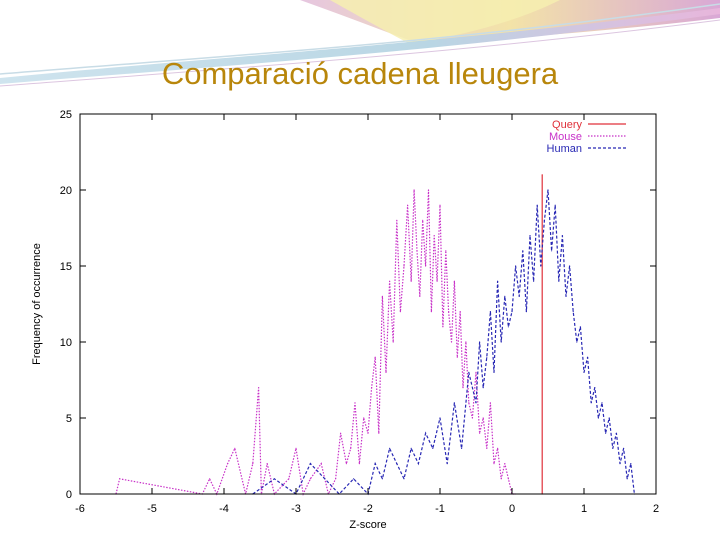  Describe the element at coordinates (66, 267) in the screenshot. I see `y-tick-label: 15` at that location.